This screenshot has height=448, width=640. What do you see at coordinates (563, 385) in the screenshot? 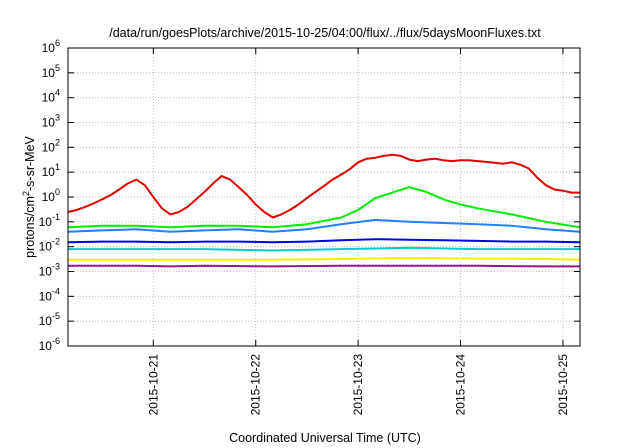
I see `x-tick-label: 2015-10-25` at bounding box center [563, 385].